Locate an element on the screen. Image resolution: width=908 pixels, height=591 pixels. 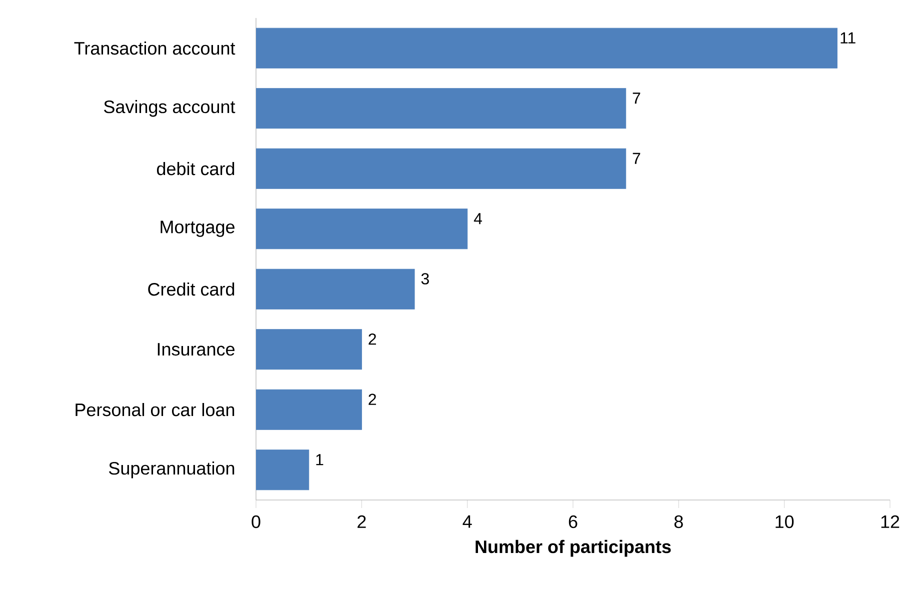
x-axis-title: Number of participants is located at coordinates (573, 548).